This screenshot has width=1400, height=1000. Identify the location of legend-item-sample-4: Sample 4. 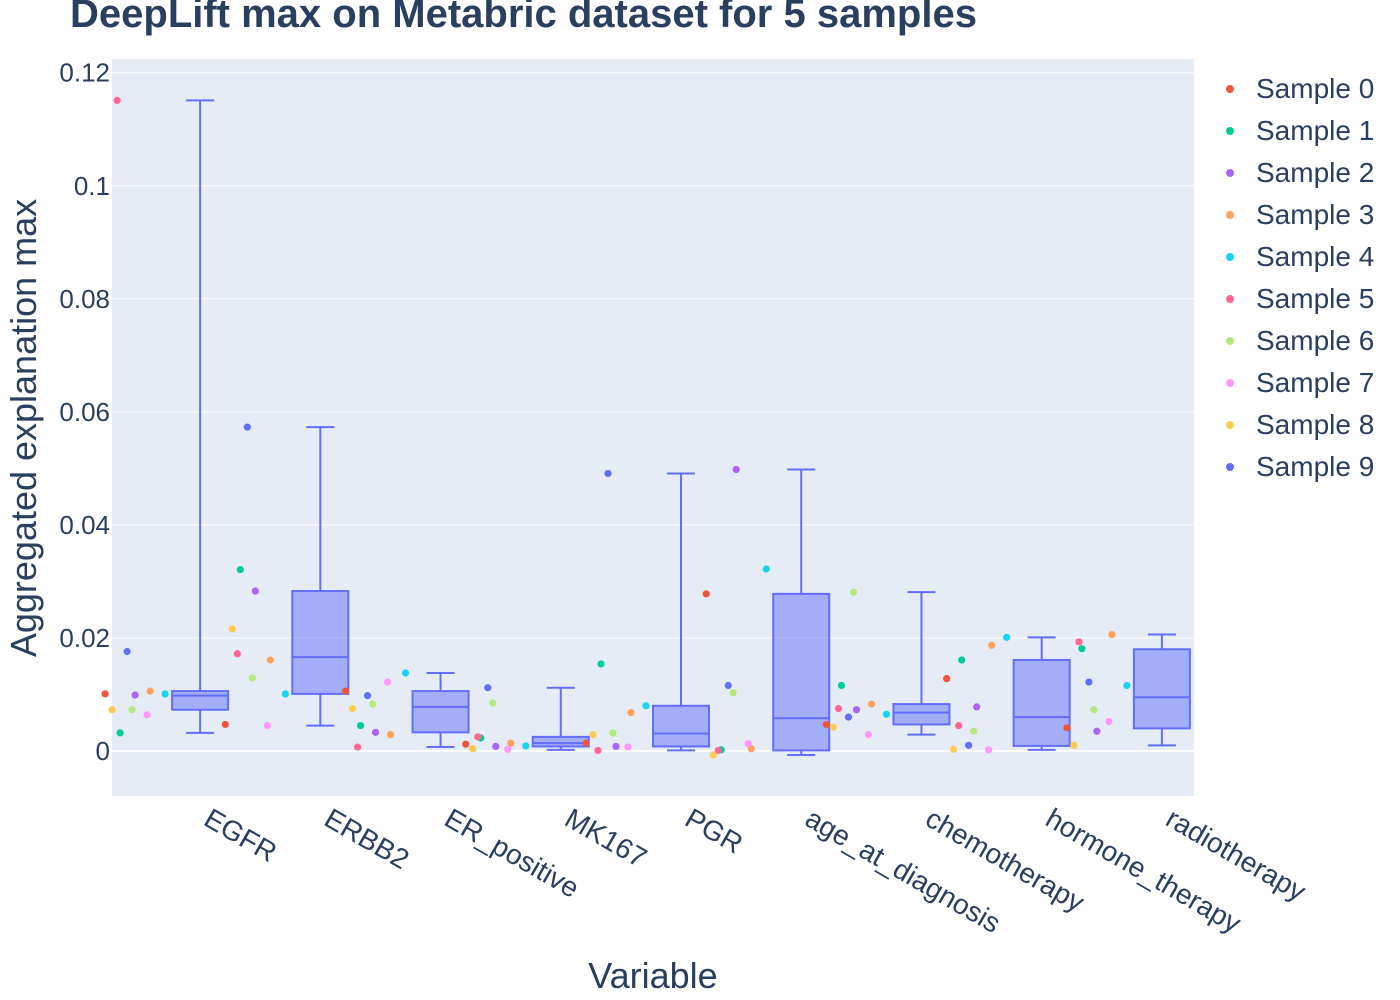
(1300, 257).